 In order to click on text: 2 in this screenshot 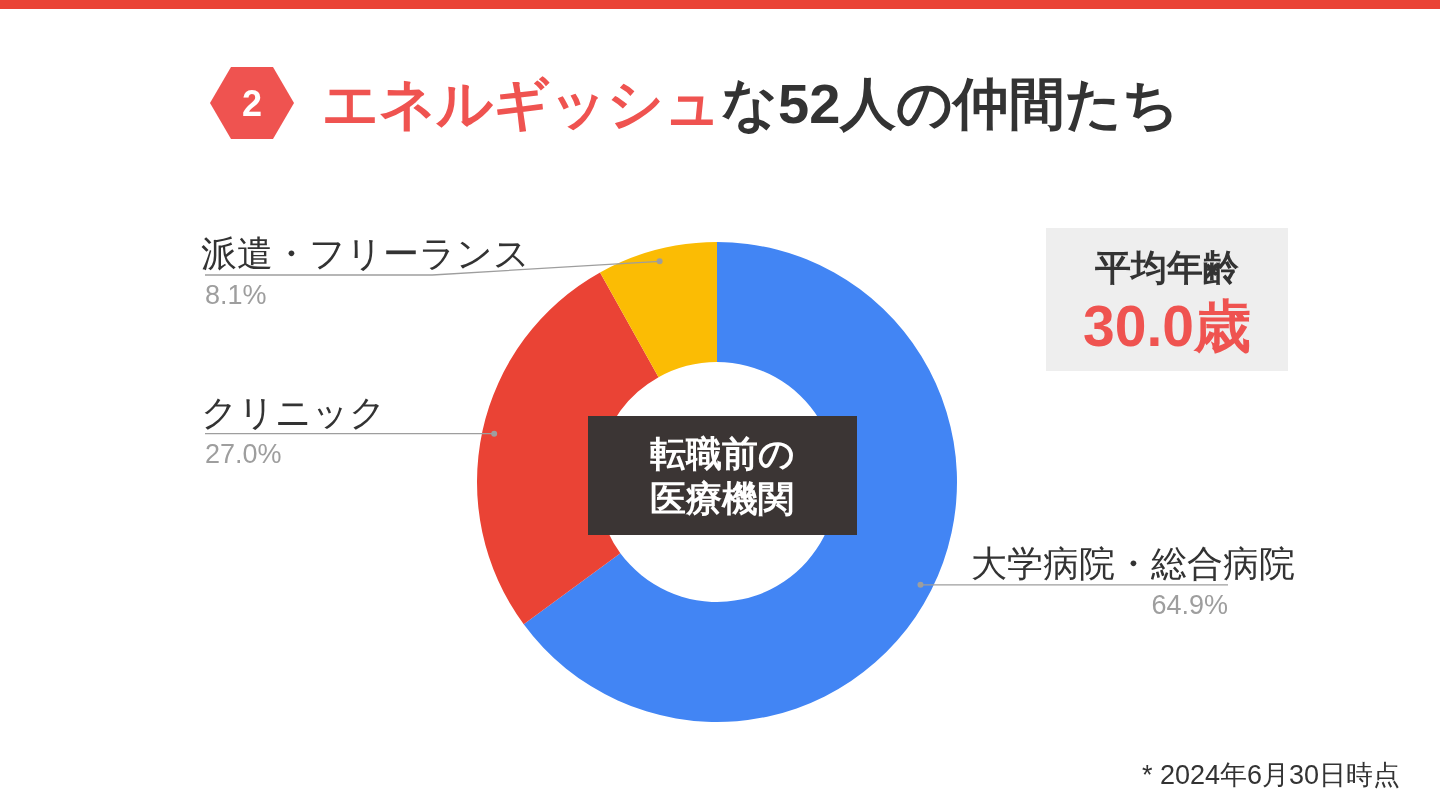, I will do `click(252, 103)`.